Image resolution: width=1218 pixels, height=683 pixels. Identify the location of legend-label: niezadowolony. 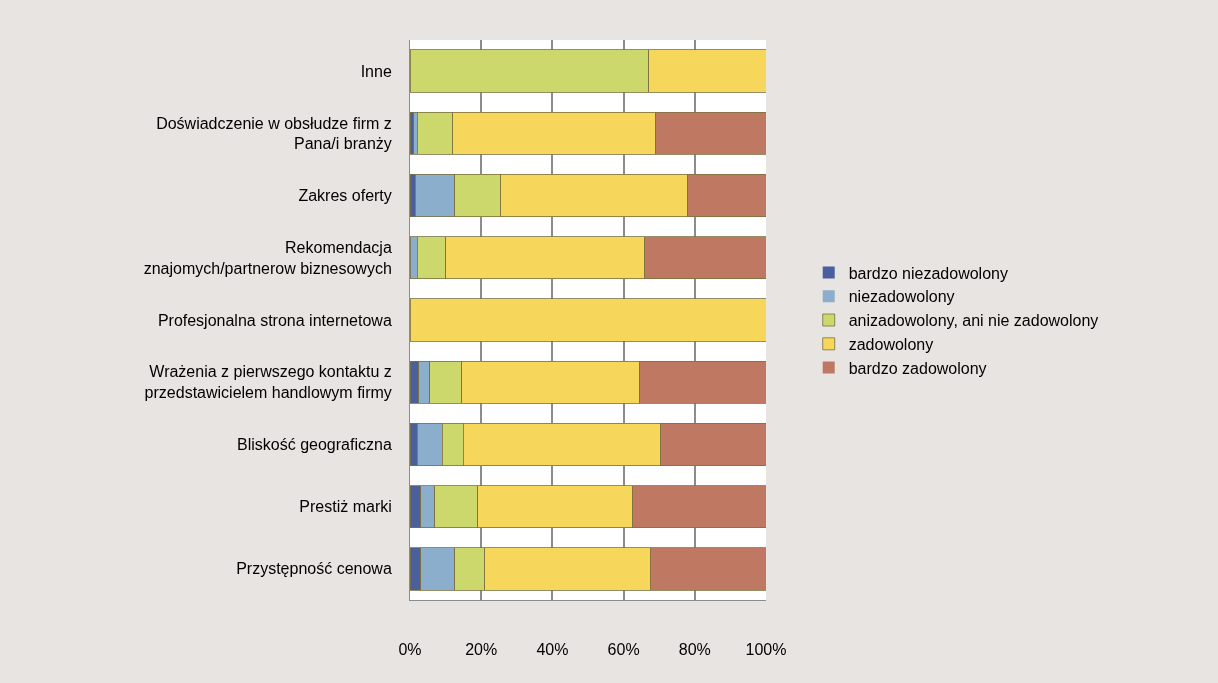
(901, 297).